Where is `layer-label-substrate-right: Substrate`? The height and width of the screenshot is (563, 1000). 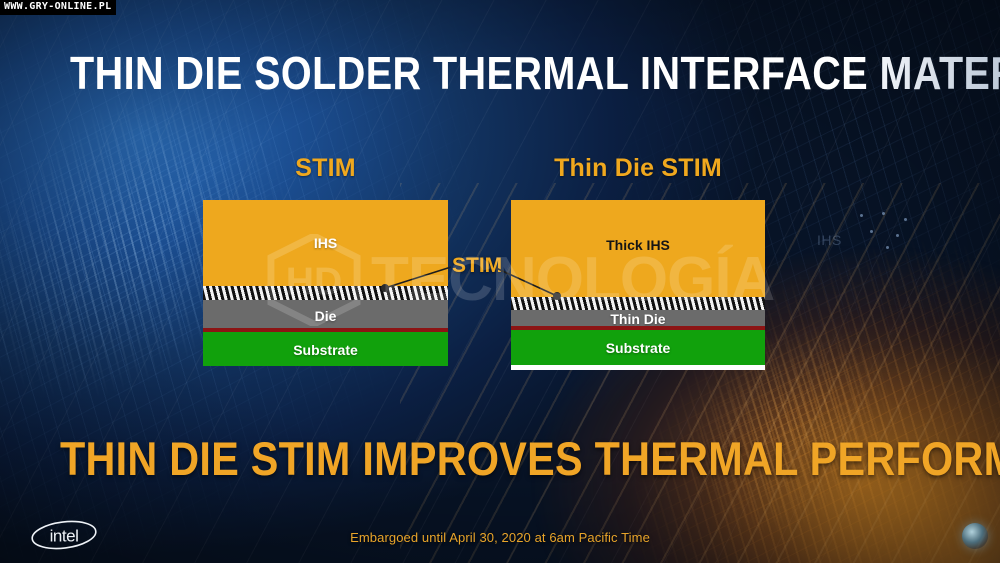 layer-label-substrate-right: Substrate is located at coordinates (638, 348).